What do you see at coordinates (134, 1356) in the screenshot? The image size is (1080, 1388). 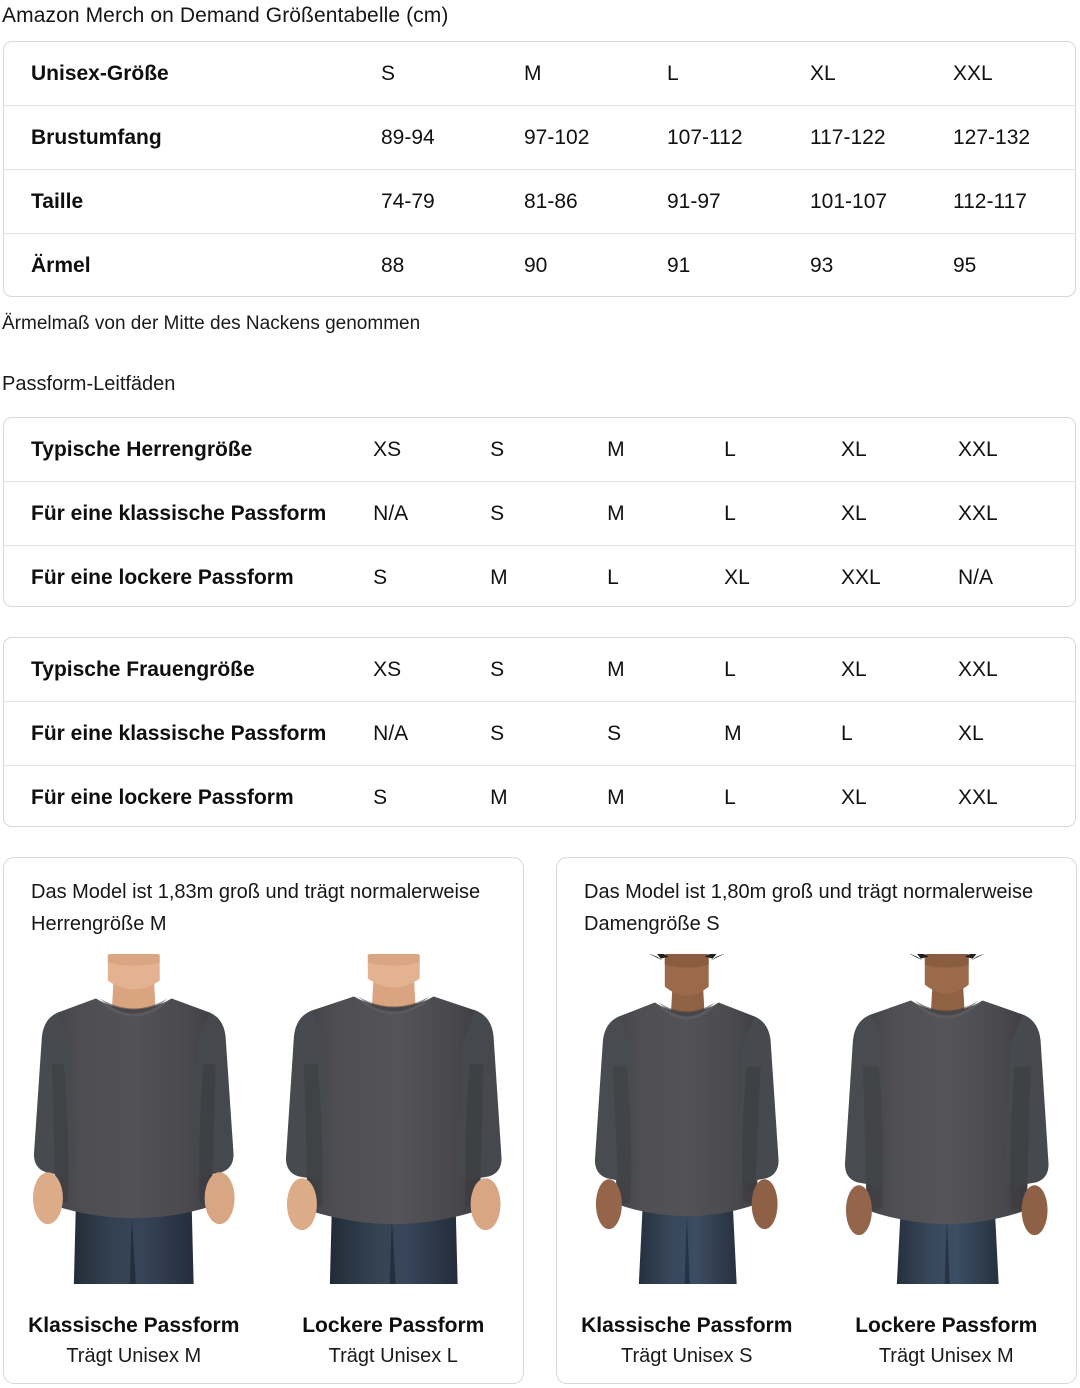 I see `fit-wears: Trägt Unisex M` at bounding box center [134, 1356].